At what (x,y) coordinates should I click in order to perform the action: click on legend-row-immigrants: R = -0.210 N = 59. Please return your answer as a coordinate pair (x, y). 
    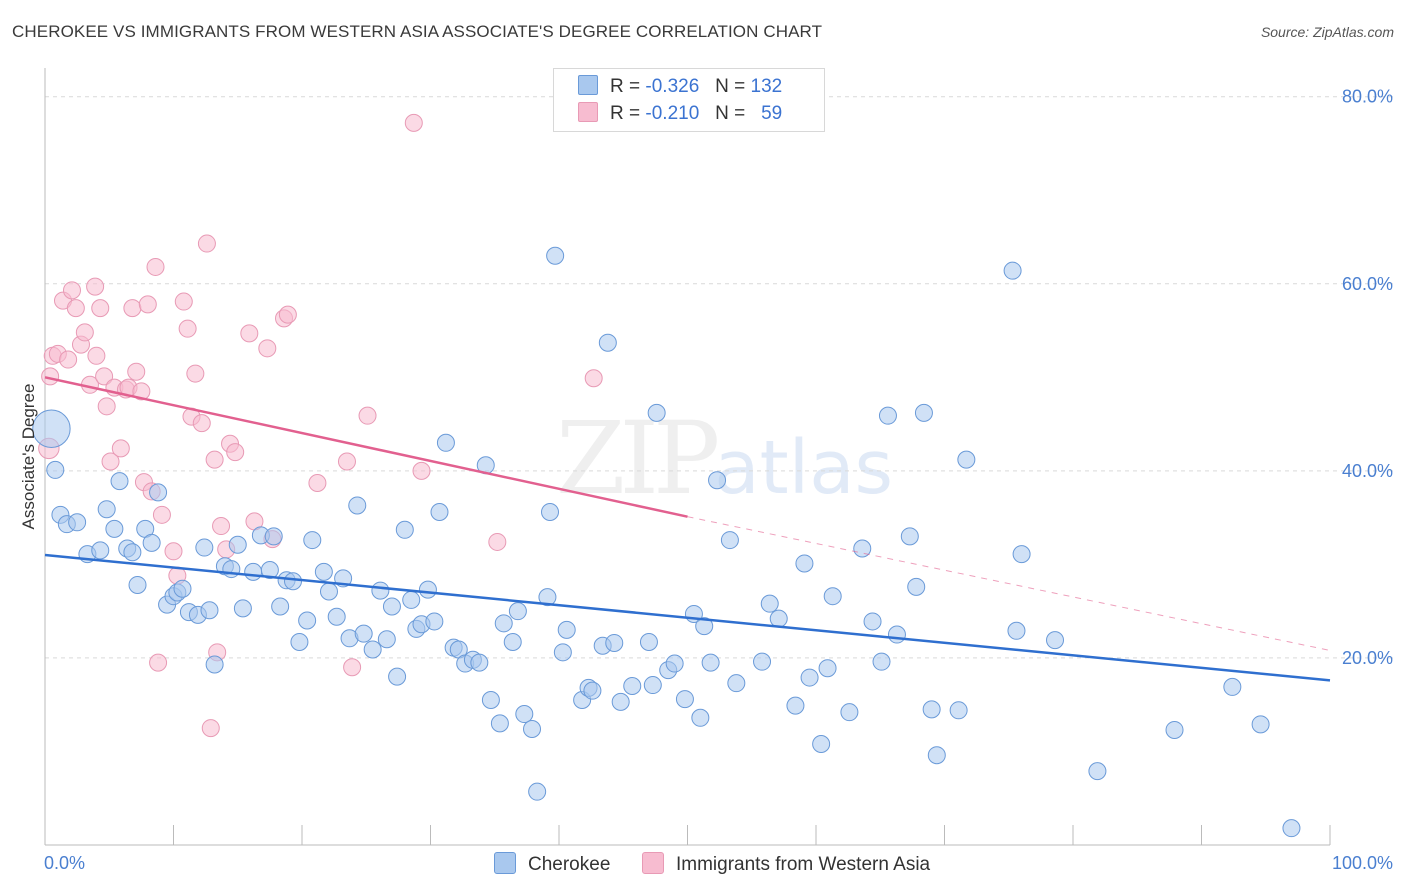
    Looking at the image, I should click on (680, 114).